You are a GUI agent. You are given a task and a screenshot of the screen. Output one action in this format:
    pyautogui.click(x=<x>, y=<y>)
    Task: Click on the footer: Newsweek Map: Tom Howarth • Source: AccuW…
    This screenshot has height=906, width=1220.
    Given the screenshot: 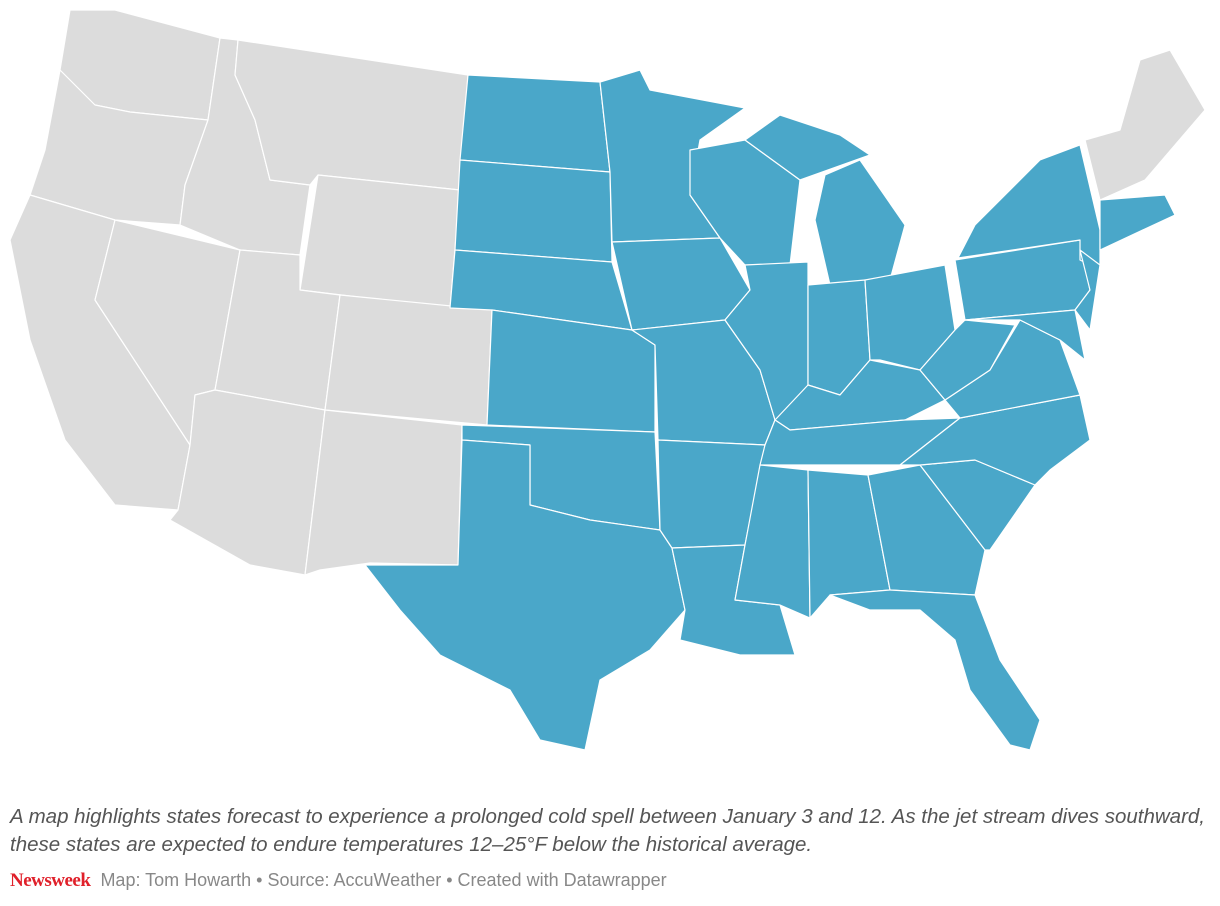 What is the action you would take?
    pyautogui.click(x=338, y=881)
    